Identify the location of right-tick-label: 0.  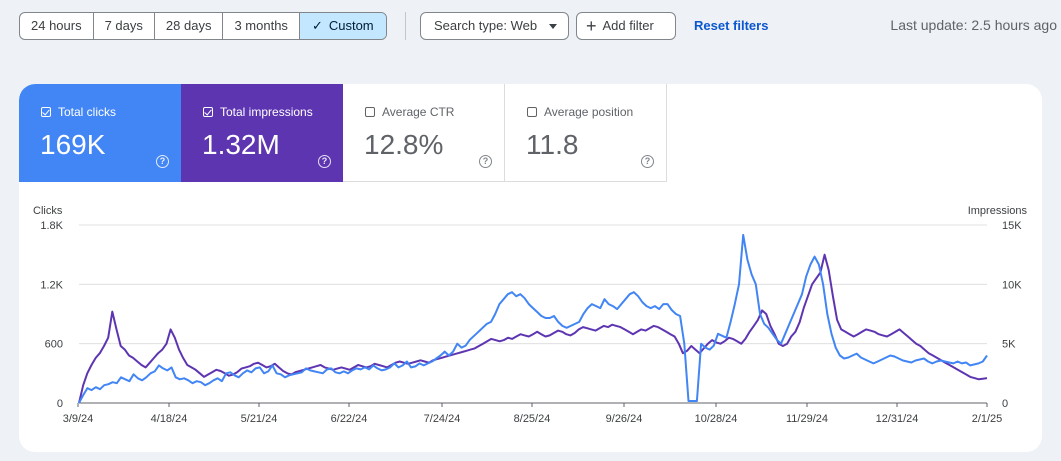
(1005, 404).